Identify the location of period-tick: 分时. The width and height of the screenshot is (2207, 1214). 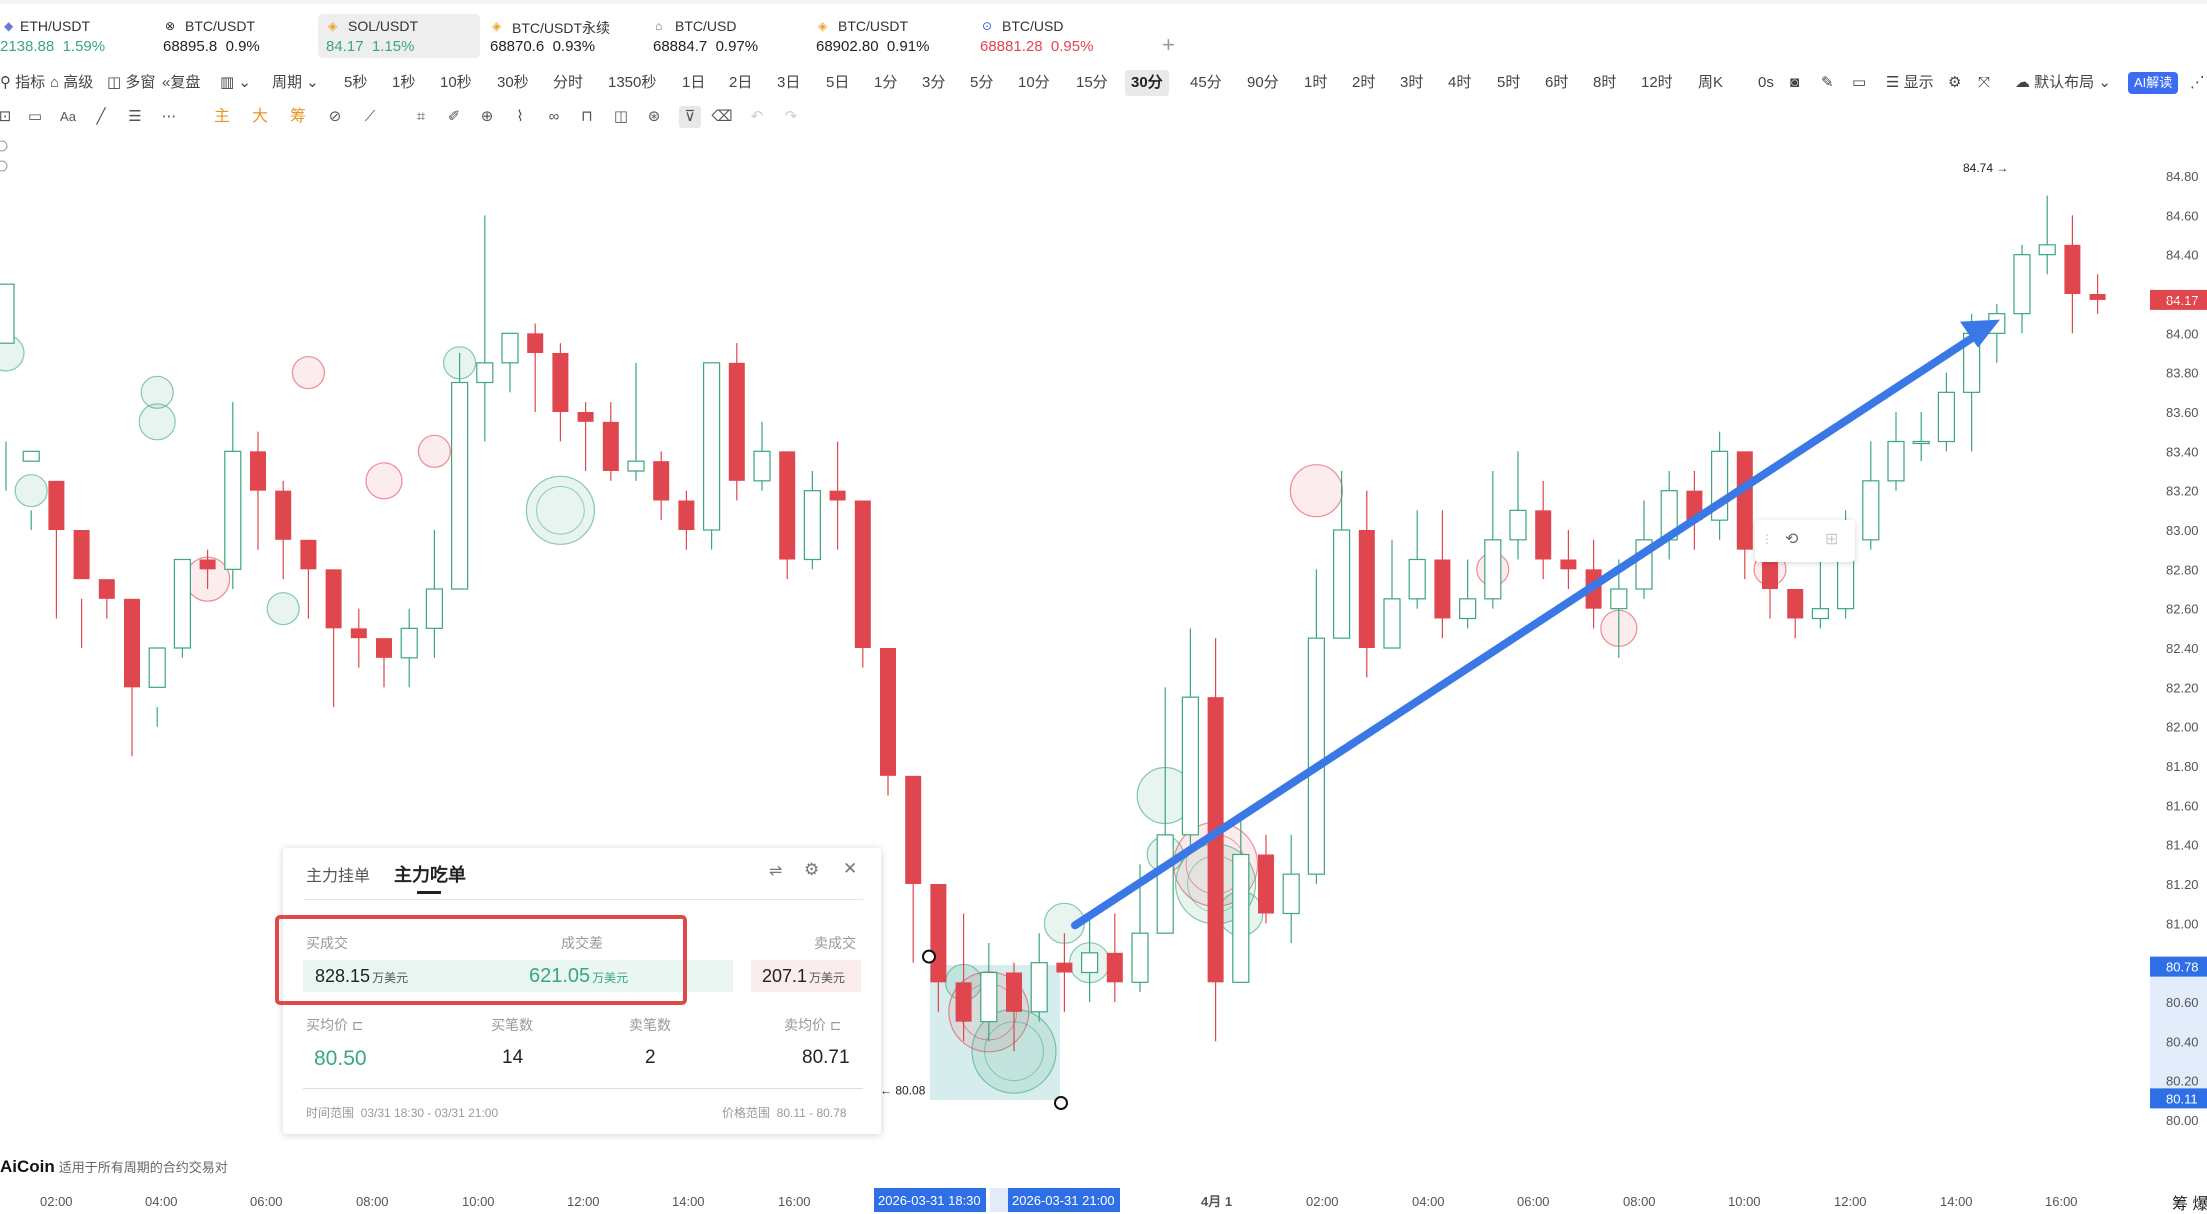
(568, 82).